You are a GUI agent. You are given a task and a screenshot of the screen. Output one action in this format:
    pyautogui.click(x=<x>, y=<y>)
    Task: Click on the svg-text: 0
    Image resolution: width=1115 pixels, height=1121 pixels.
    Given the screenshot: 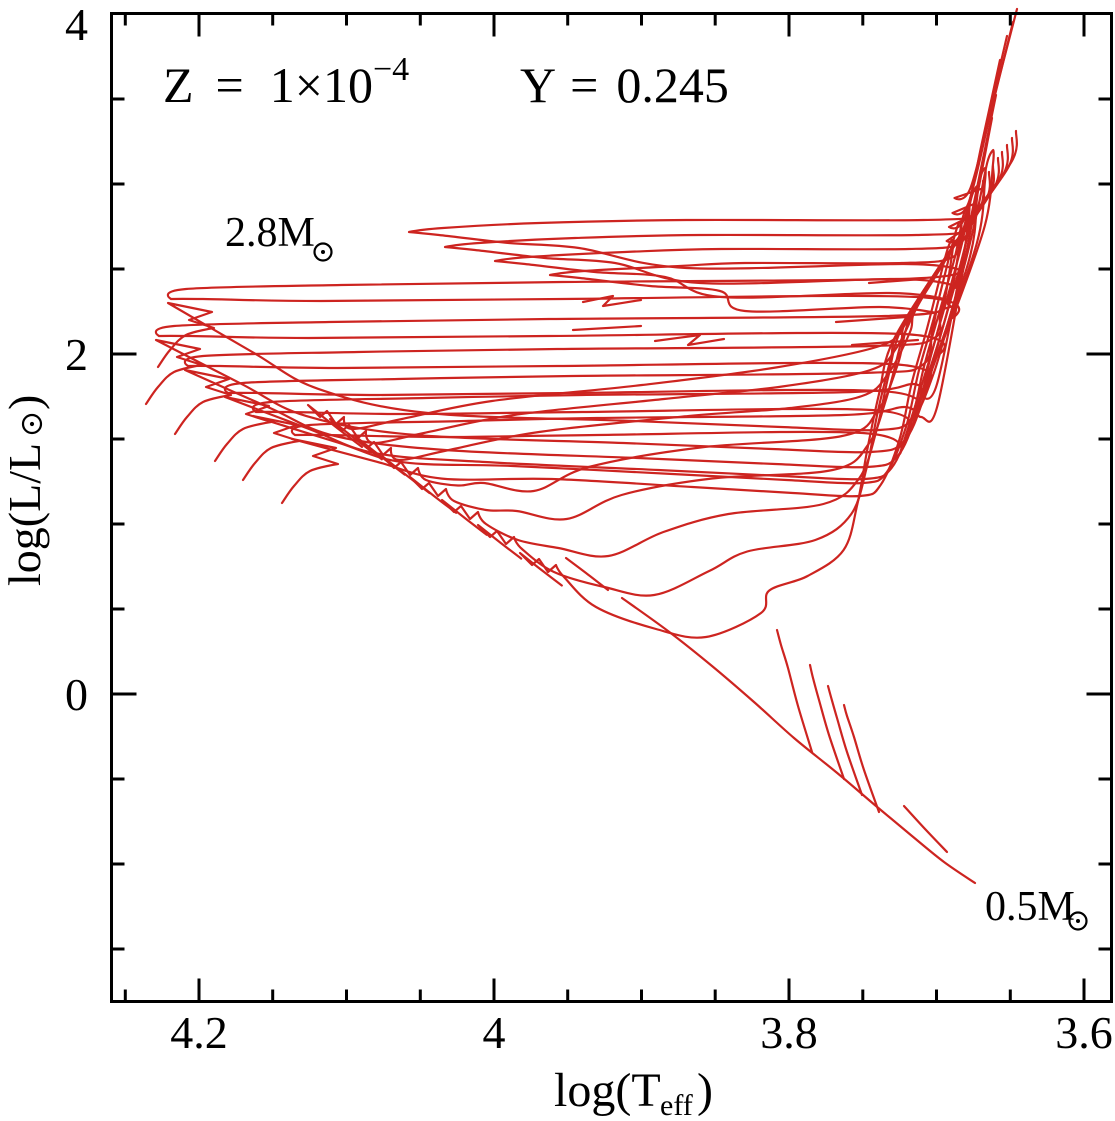 What is the action you would take?
    pyautogui.click(x=76, y=694)
    